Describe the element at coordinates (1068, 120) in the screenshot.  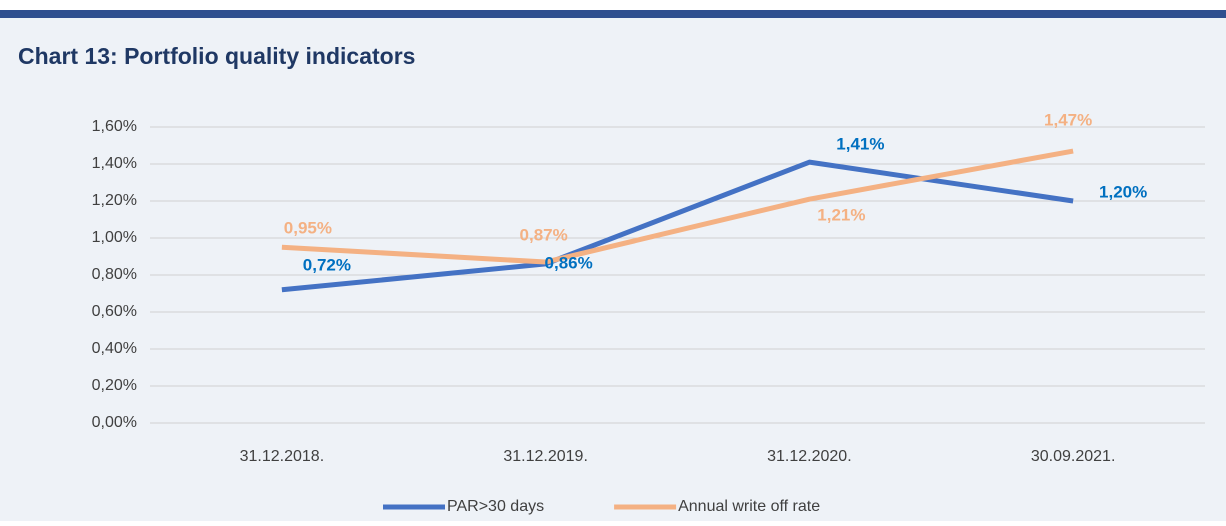
I see `data-label: 1,47%` at that location.